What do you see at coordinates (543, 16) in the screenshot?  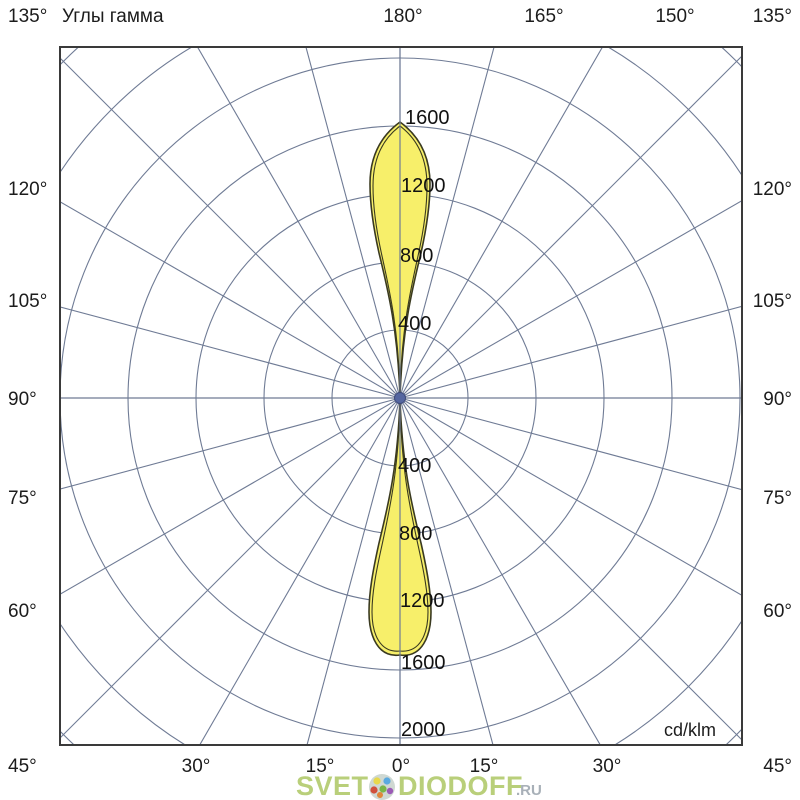 I see `top-tick-165: 165°` at bounding box center [543, 16].